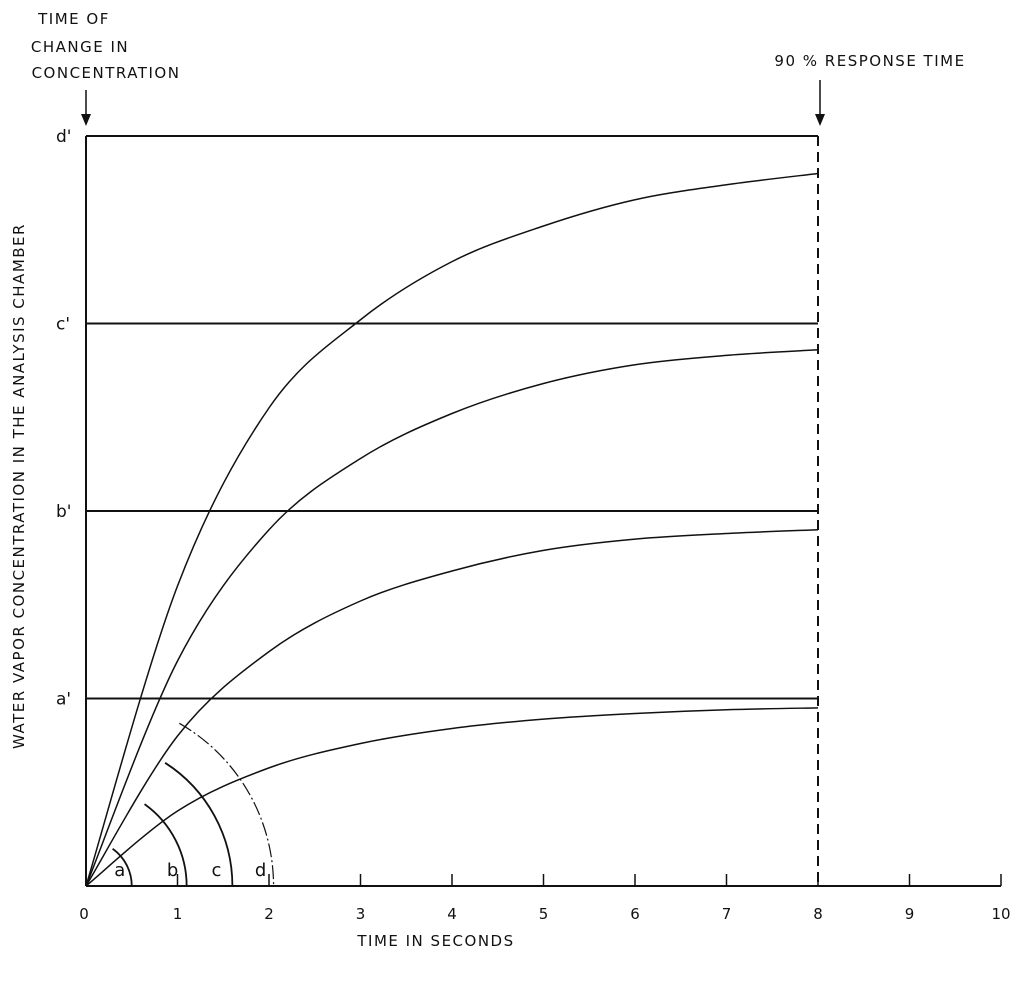 The height and width of the screenshot is (986, 1031). What do you see at coordinates (544, 914) in the screenshot?
I see `x-tick-label-5: 5` at bounding box center [544, 914].